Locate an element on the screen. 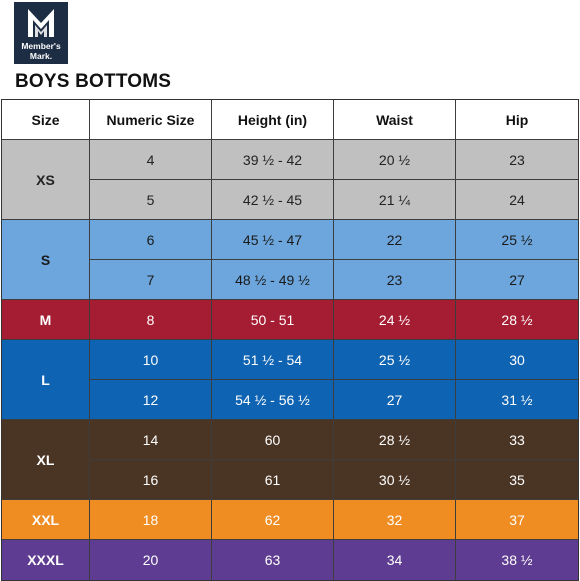 This screenshot has height=581, width=580. members-mark-logo: Member's Mark. is located at coordinates (41, 33).